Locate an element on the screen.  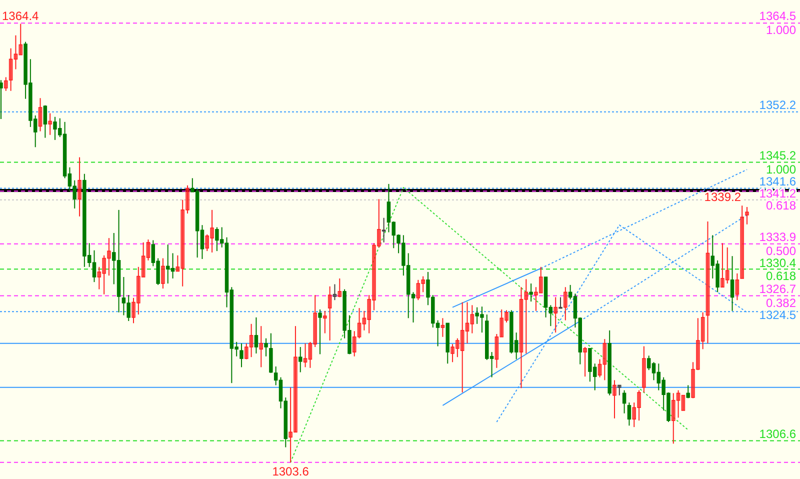
ref-line-label: 1352.2 is located at coordinates (777, 105).